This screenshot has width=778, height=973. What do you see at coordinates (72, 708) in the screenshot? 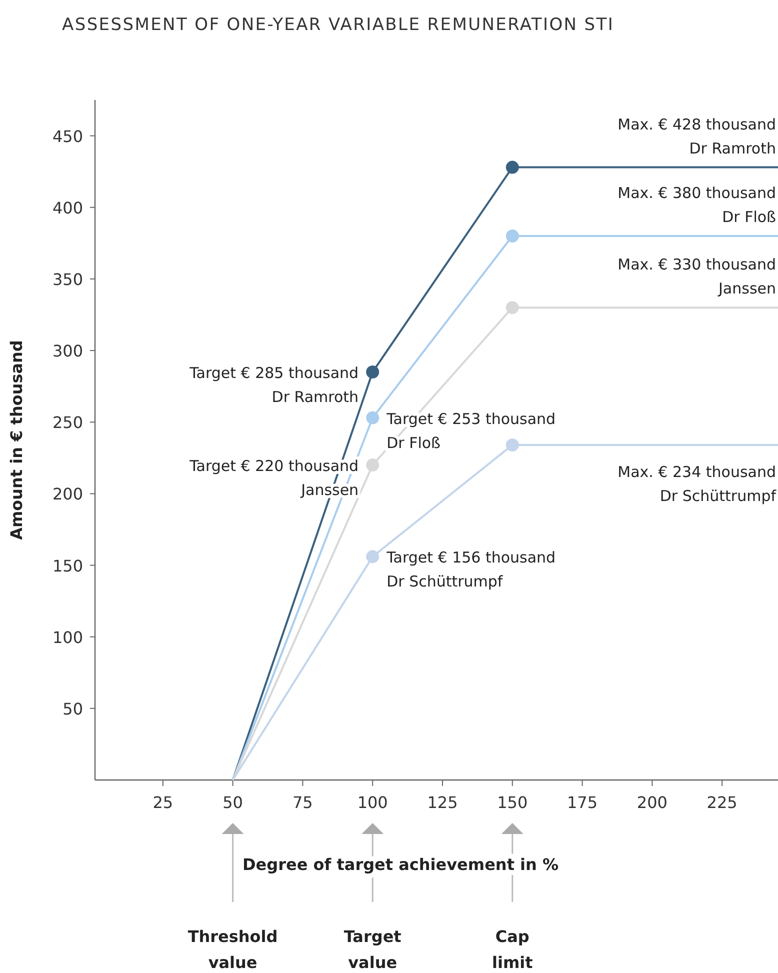
I see `y-tick-label: 50` at bounding box center [72, 708].